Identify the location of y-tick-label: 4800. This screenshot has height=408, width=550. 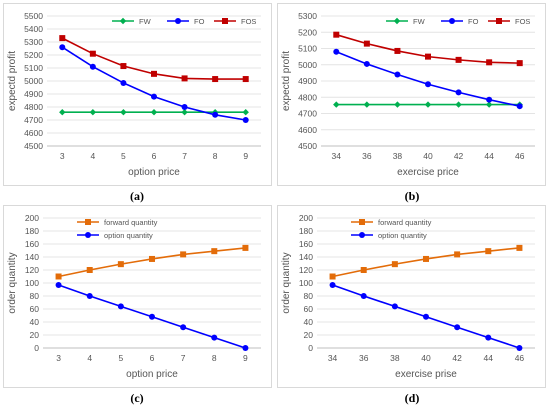
(33, 107).